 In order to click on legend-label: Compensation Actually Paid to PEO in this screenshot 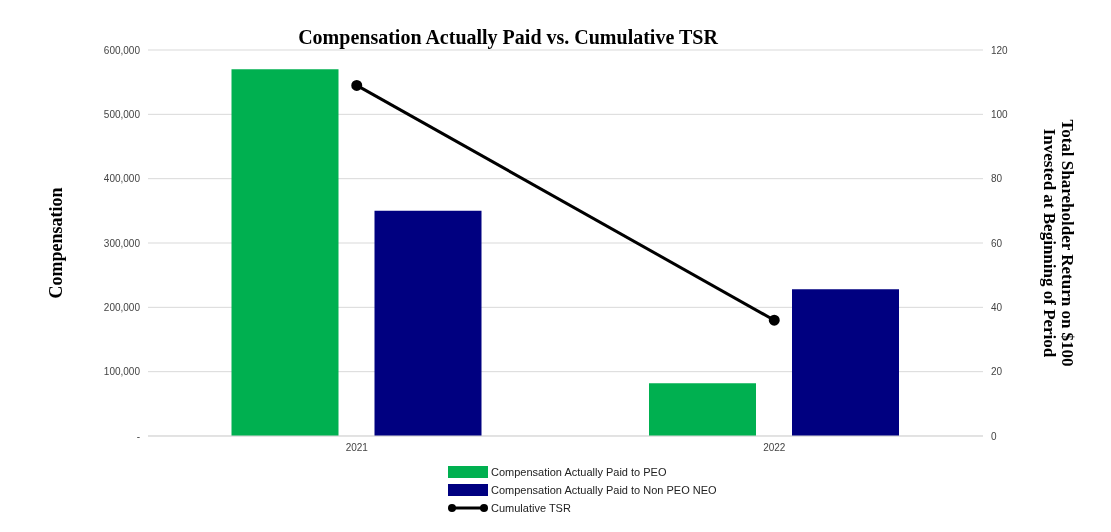, I will do `click(579, 472)`.